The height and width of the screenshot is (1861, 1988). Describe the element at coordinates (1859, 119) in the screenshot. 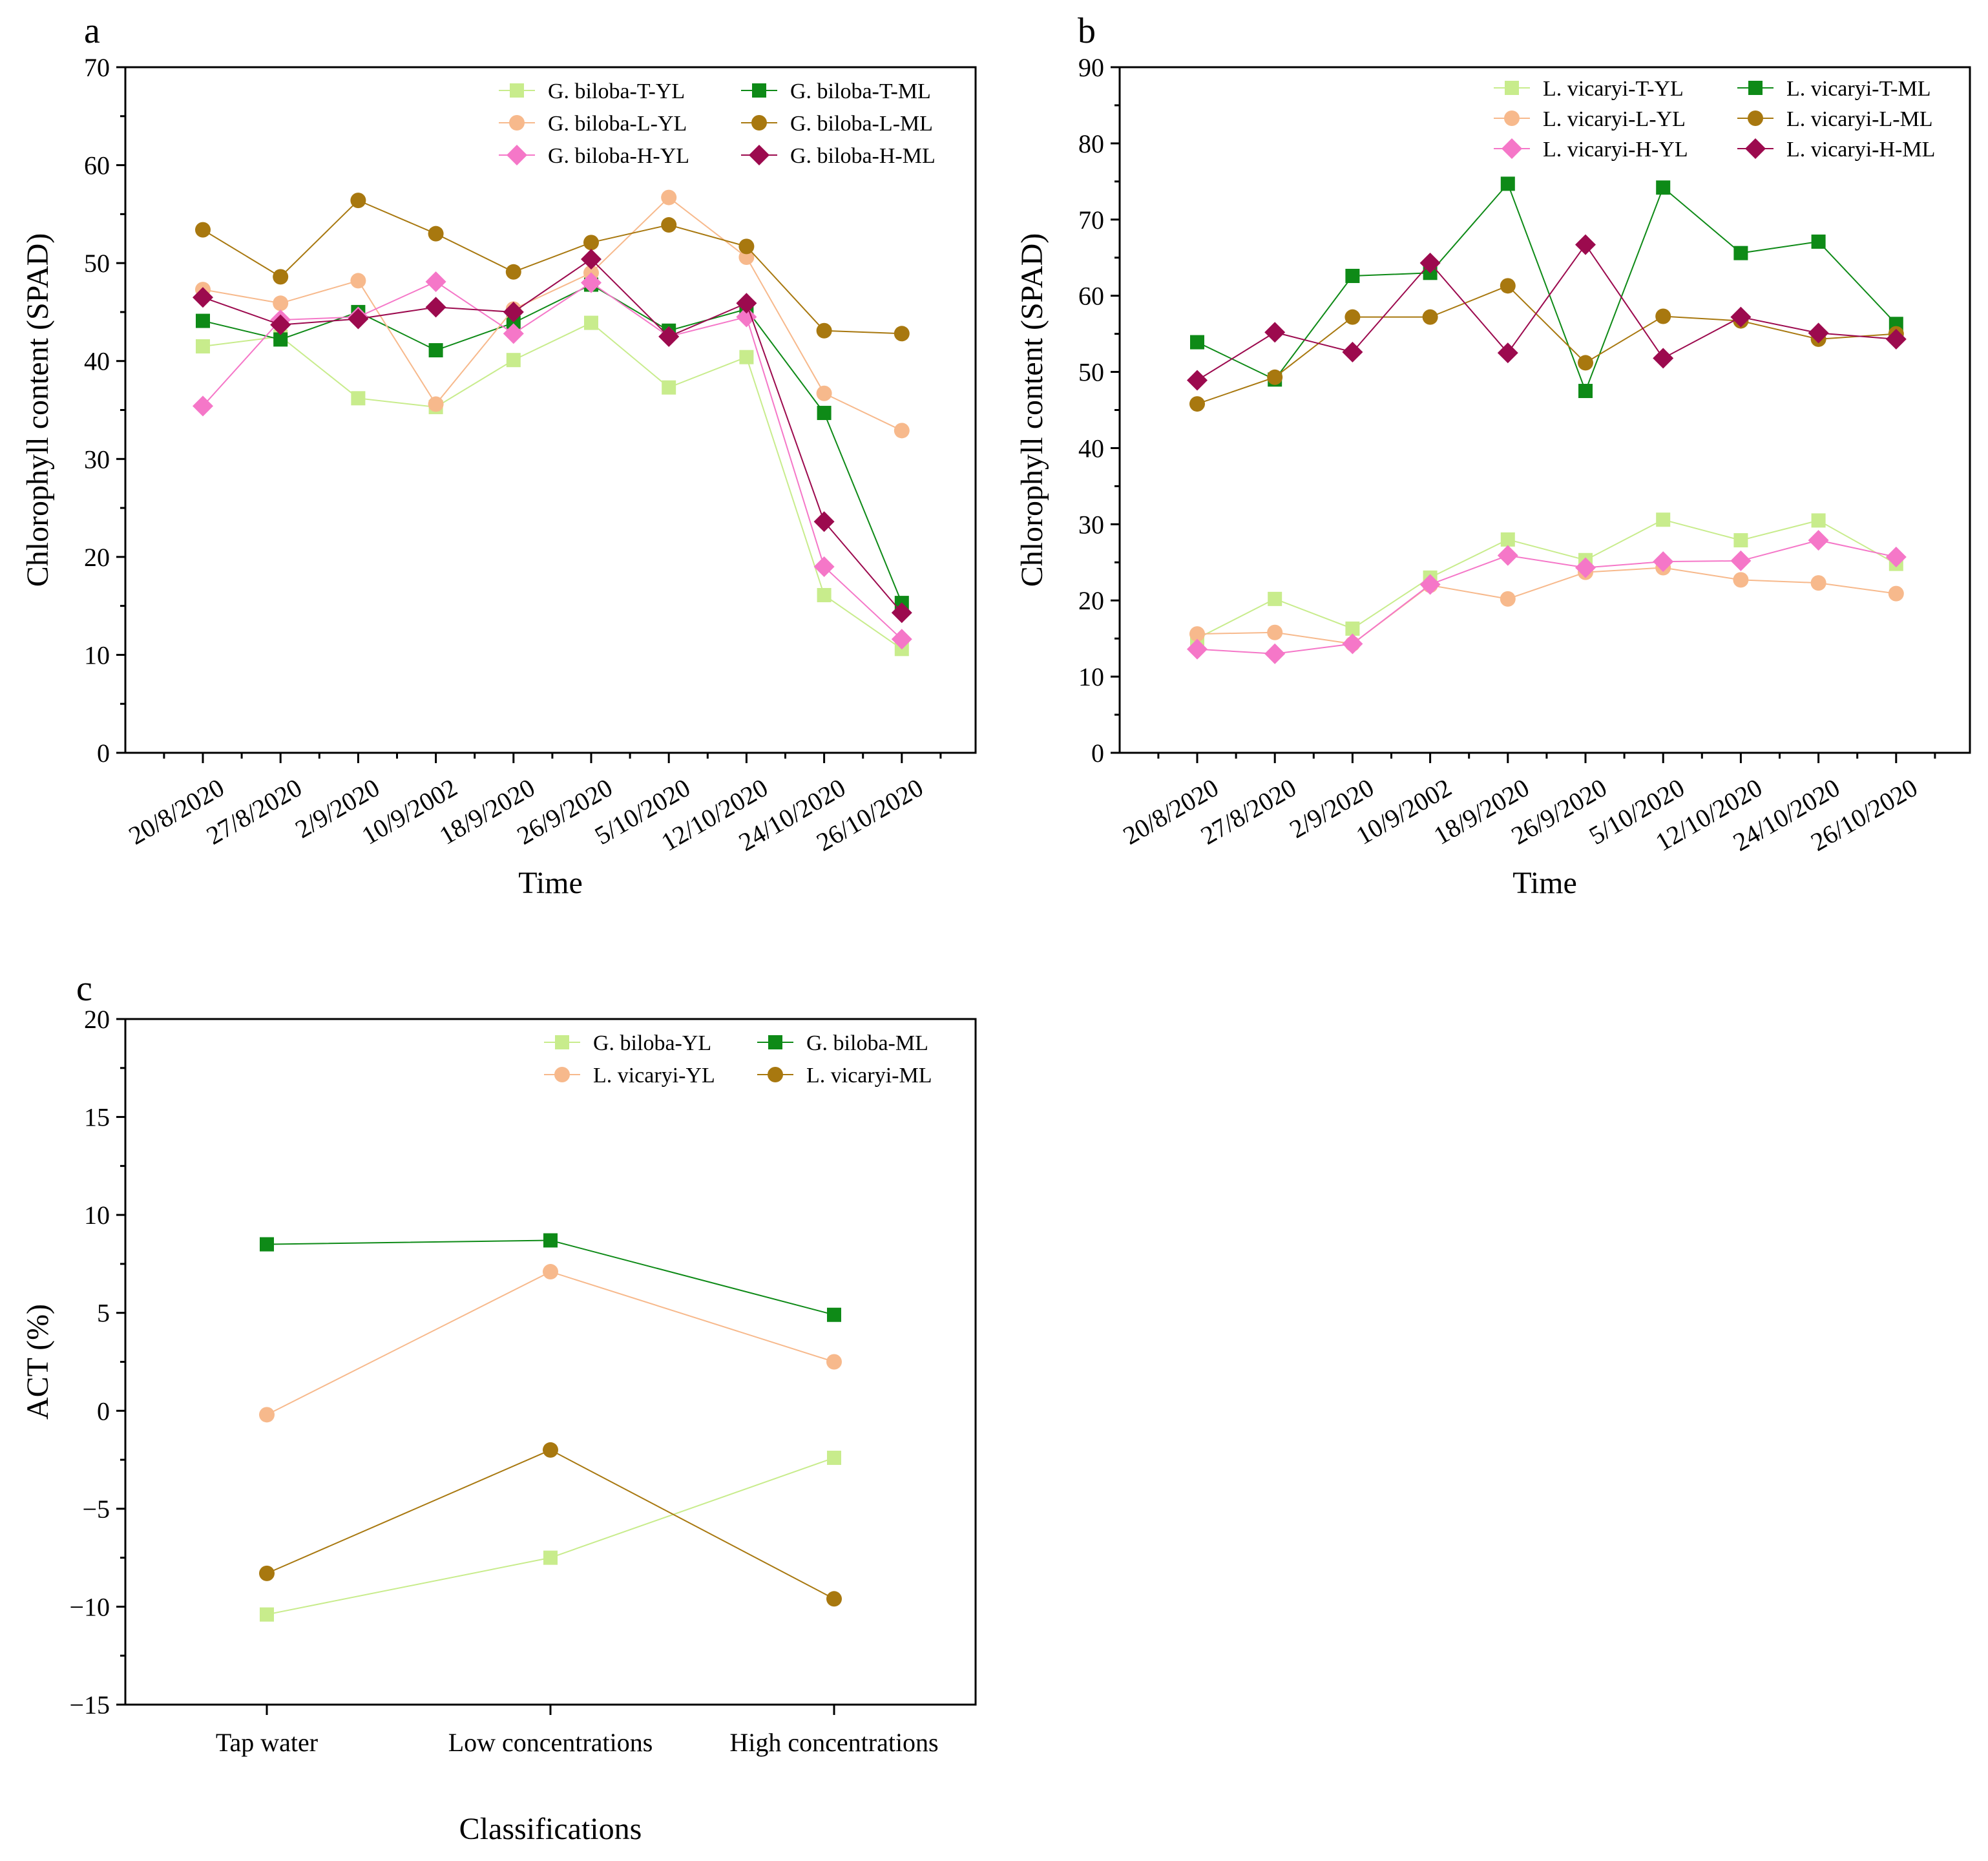

I see `legend-label: L. vicaryi-L-ML` at that location.